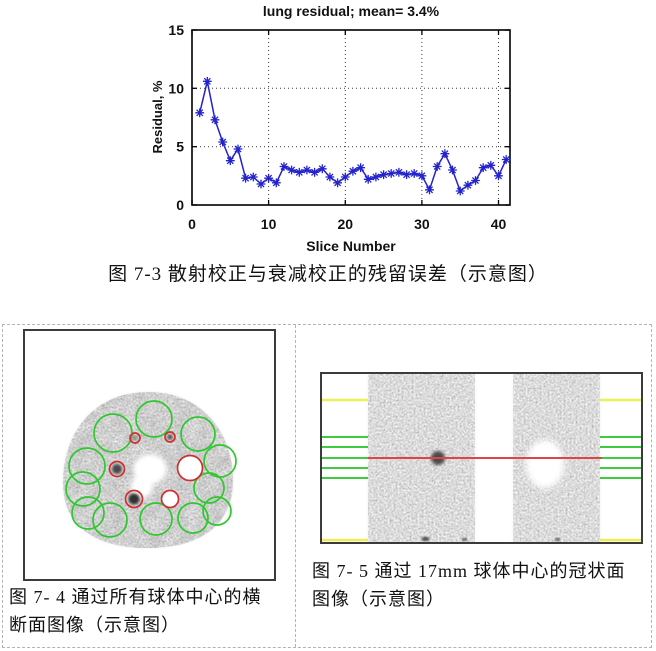  What do you see at coordinates (499, 224) in the screenshot?
I see `svg-text: 40` at bounding box center [499, 224].